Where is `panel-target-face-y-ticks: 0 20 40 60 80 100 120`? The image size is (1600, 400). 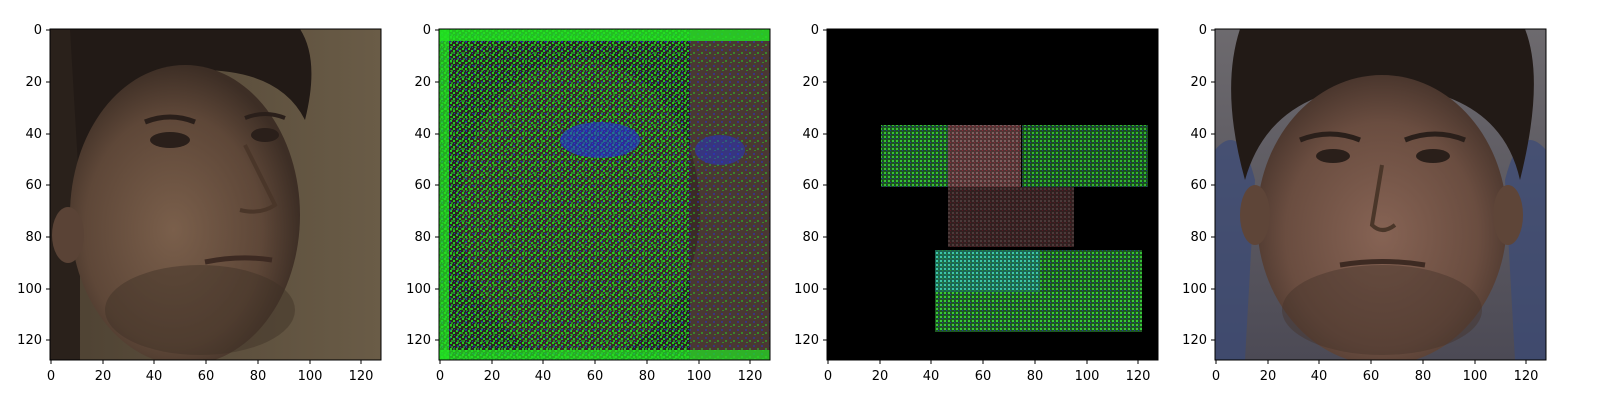 panel-target-face-y-ticks: 0 20 40 60 80 100 120 is located at coordinates (1198, 185).